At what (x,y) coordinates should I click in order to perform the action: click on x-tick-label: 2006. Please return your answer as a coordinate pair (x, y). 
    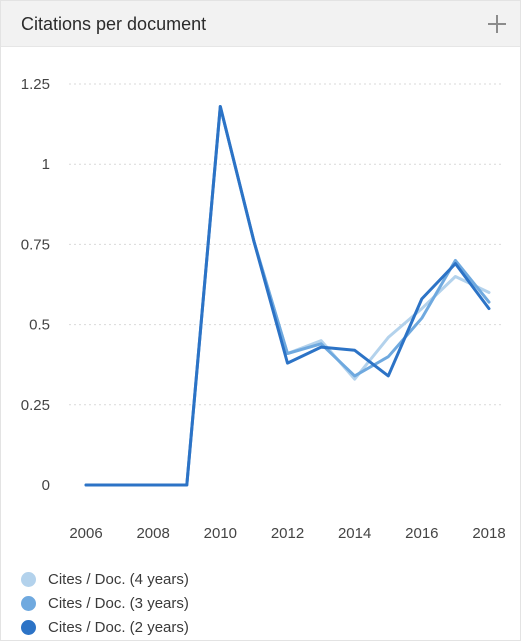
    Looking at the image, I should click on (85, 533).